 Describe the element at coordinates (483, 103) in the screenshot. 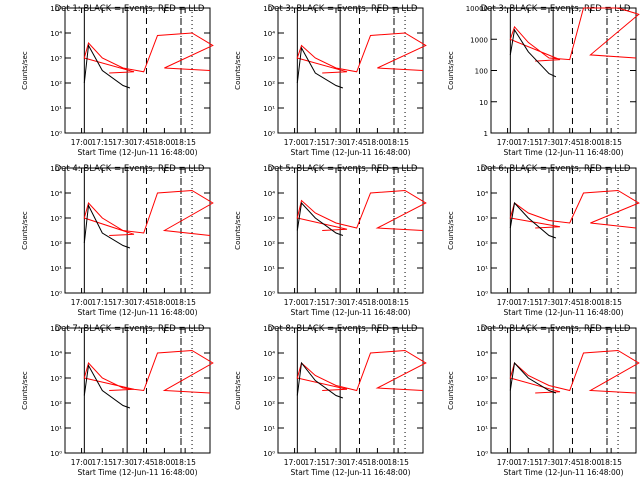

I see `y-tick-label: 10` at that location.